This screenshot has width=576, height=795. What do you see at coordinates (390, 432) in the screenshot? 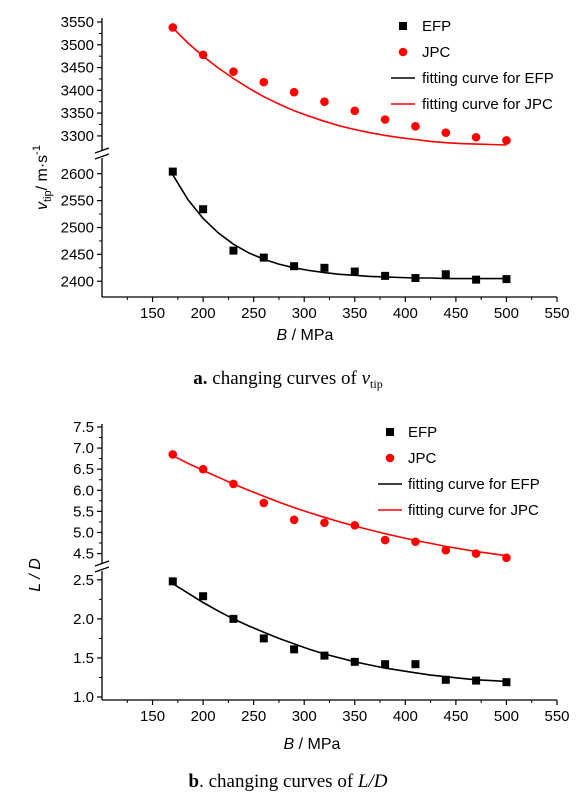
I see `chart-b-legend-square-symbol` at bounding box center [390, 432].